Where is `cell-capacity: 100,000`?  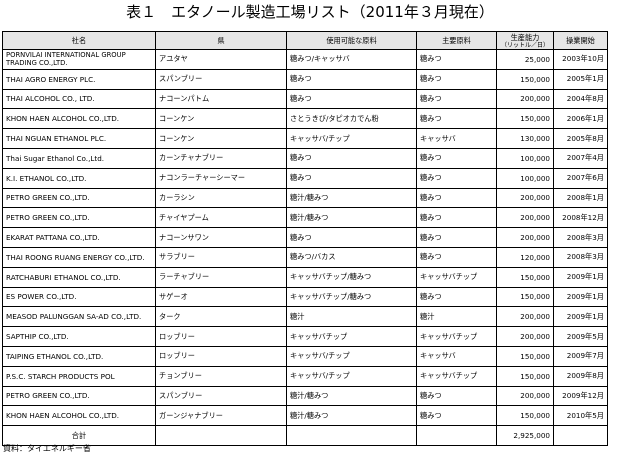
cell-capacity: 100,000 is located at coordinates (525, 178).